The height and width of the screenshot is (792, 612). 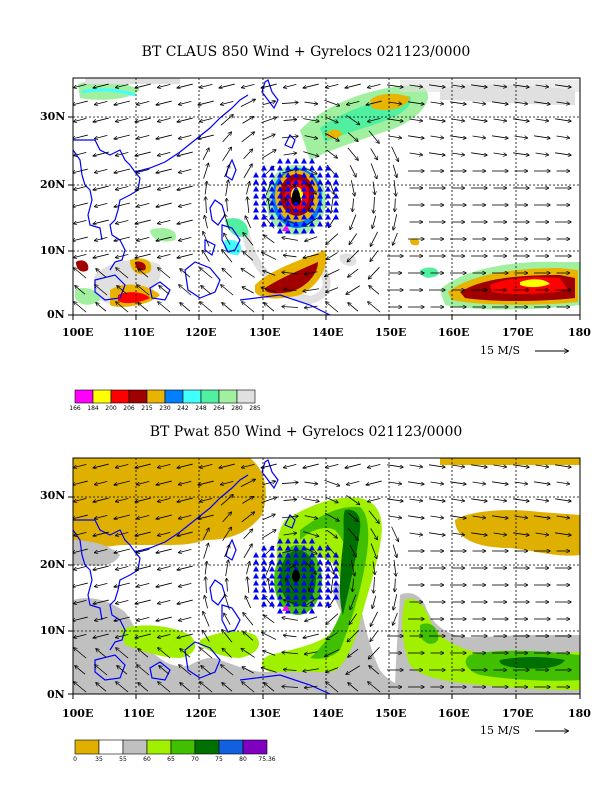 I want to click on p2-colorbar-label: 55, so click(x=123, y=759).